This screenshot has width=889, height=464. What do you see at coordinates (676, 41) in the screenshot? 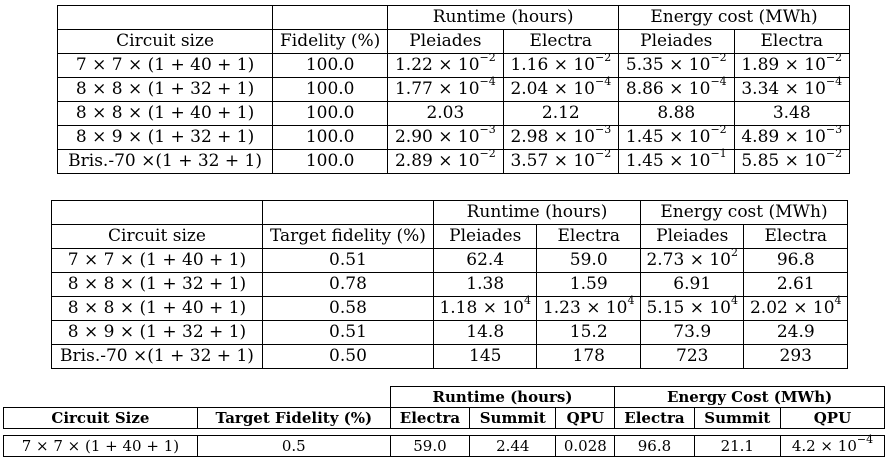
I see `col-header-energy-pleiades: Pleiades` at bounding box center [676, 41].